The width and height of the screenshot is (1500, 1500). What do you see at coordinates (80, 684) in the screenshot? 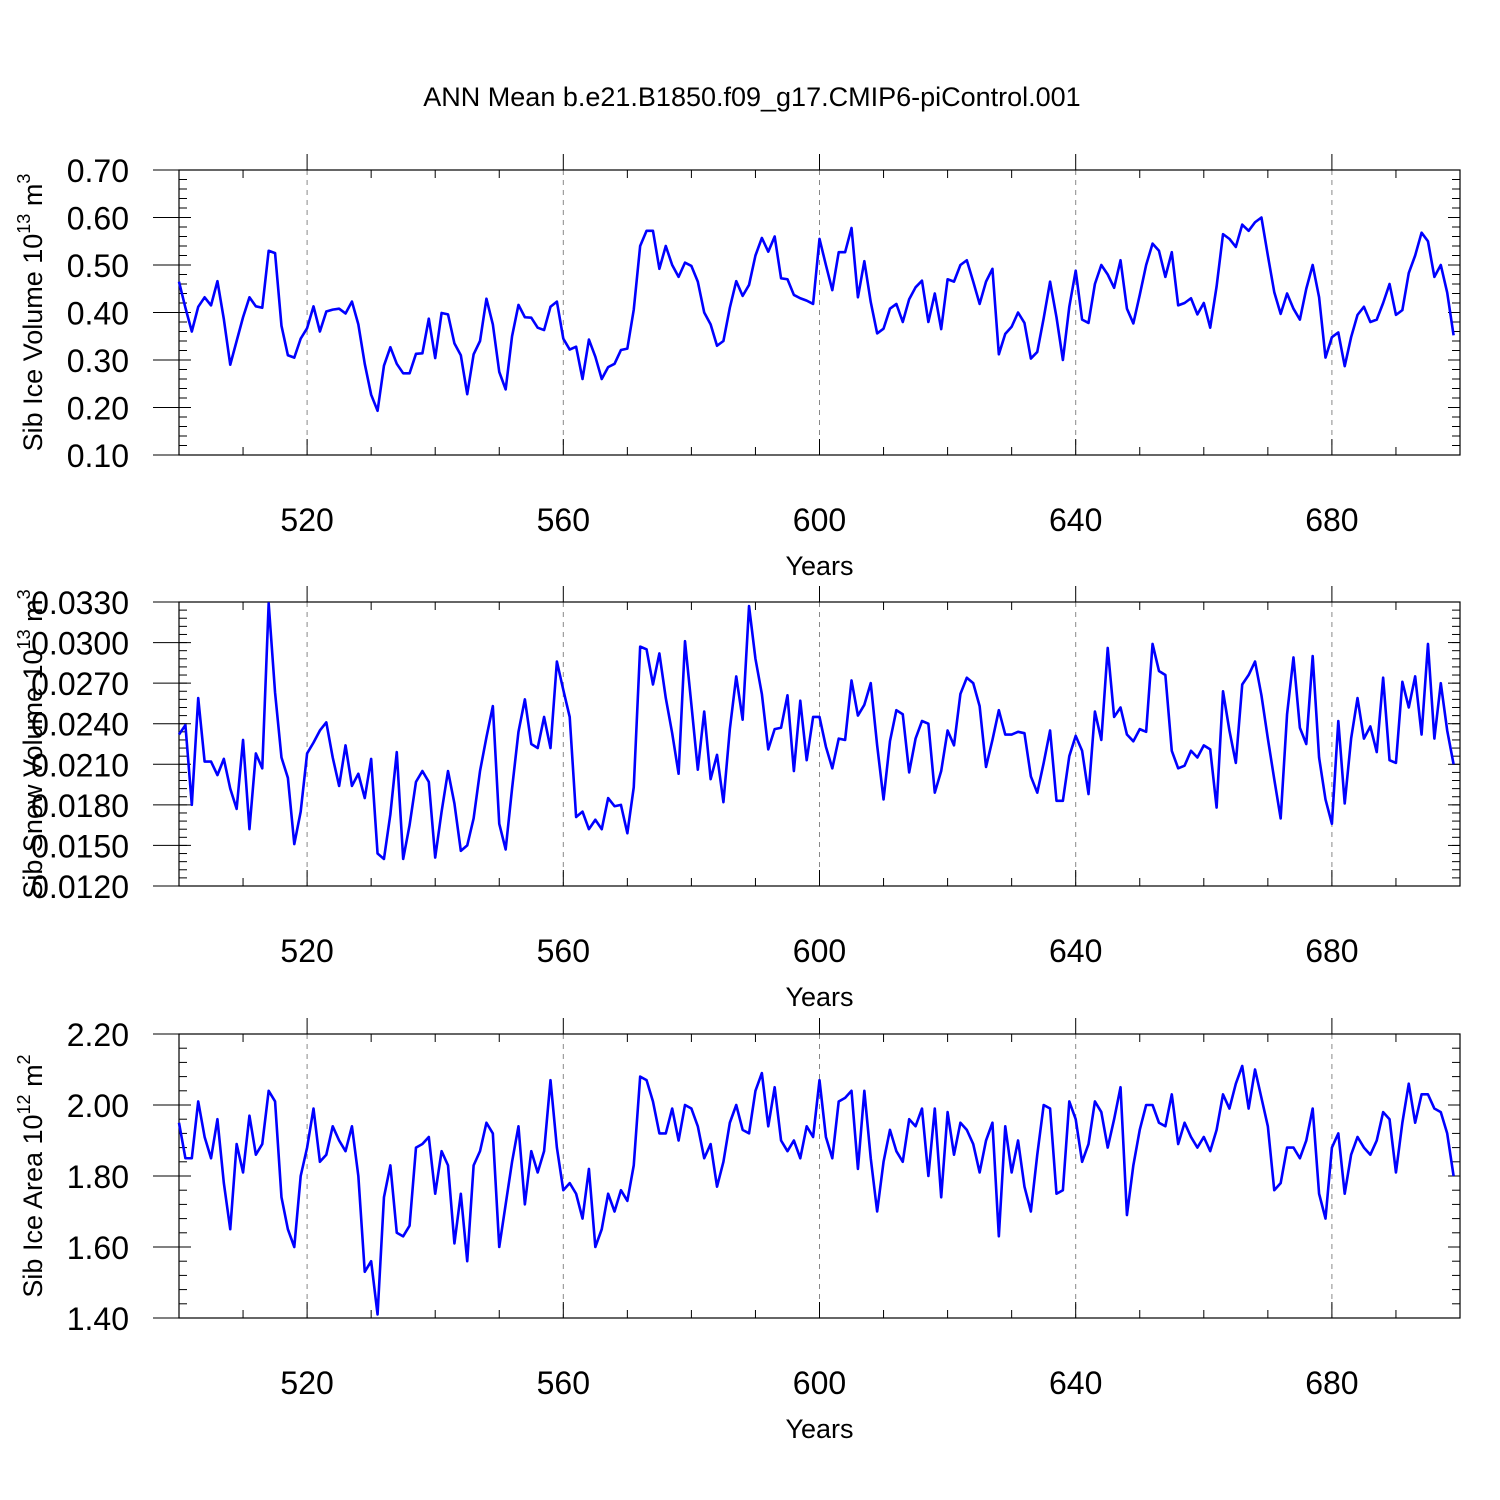
I see `y-tick-label: 0.0270` at bounding box center [80, 684].